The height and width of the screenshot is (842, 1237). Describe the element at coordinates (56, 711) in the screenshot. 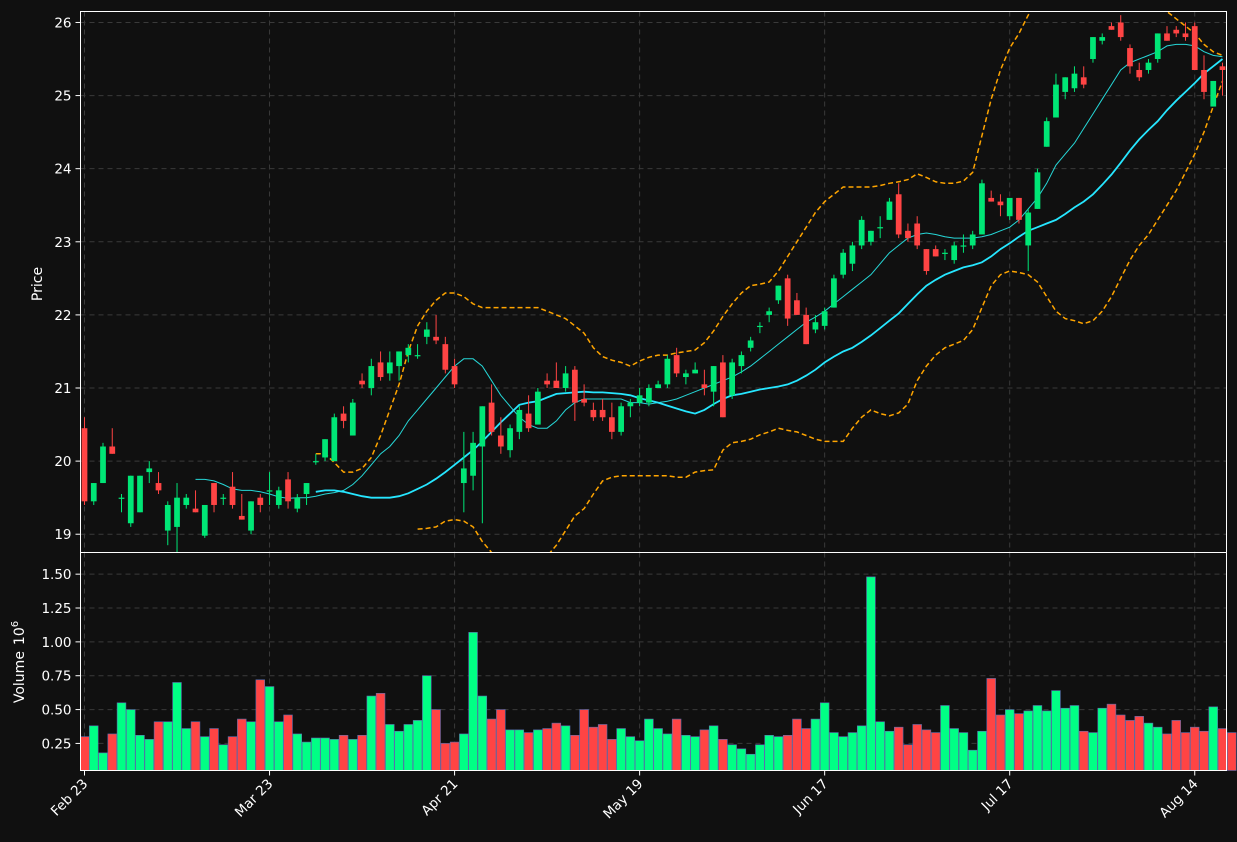

I see `volume-tick-label: 0.50` at that location.